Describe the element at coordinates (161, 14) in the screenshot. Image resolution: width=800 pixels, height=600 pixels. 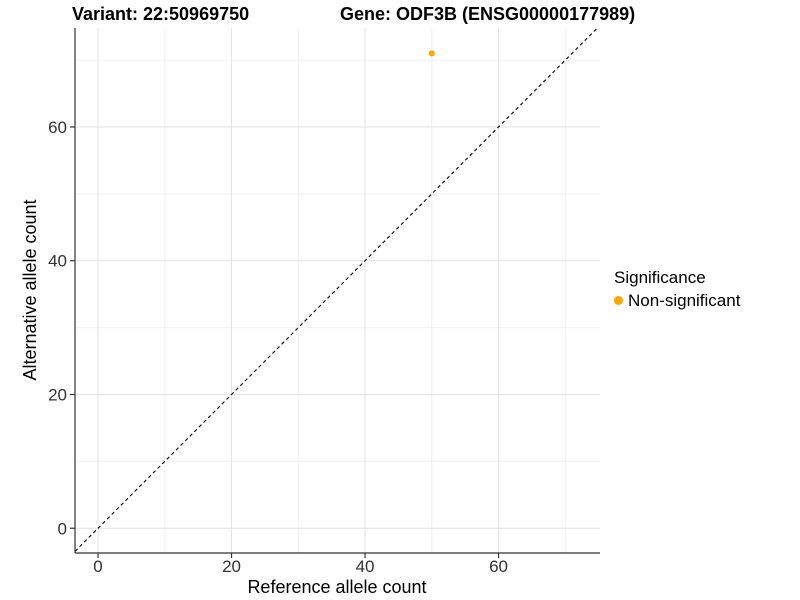
I see `plot-title-variant: Variant: 22:50969750` at that location.